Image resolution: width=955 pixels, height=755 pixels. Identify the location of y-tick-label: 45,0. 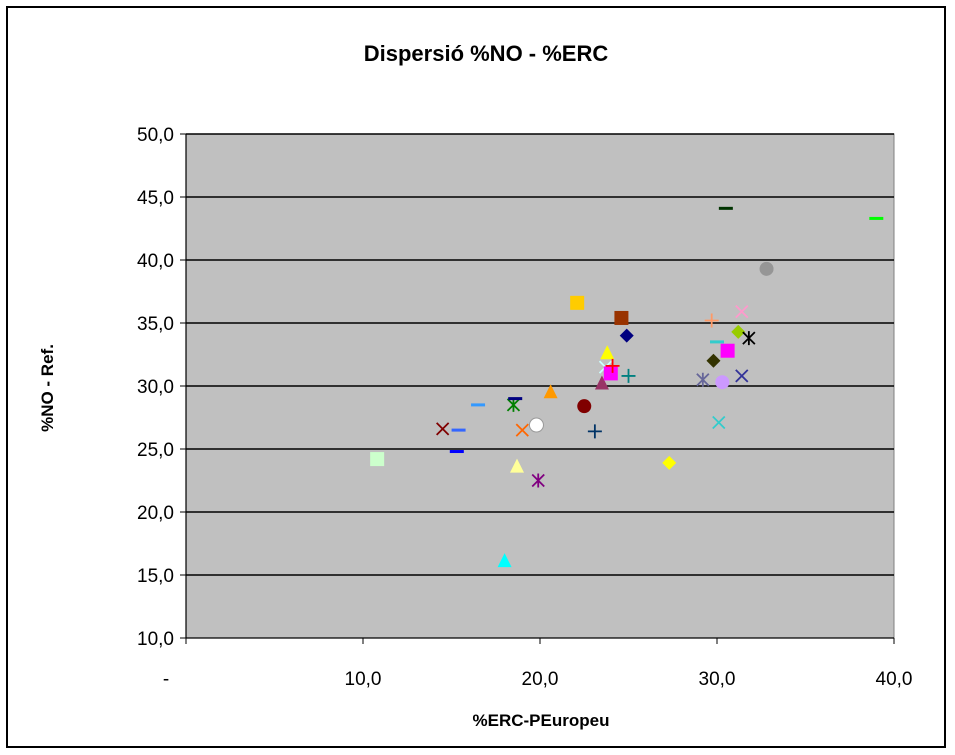
(155, 198).